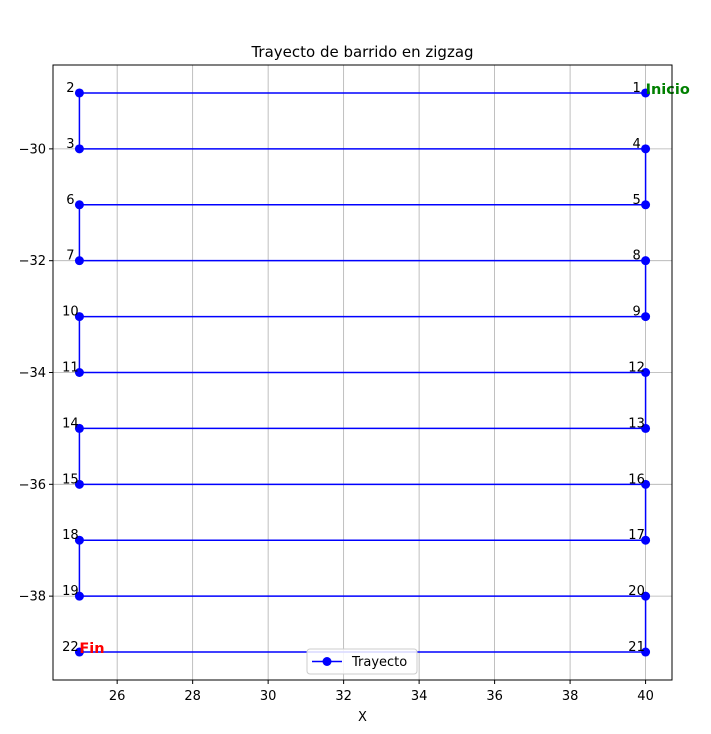 The image size is (711, 734). I want to click on x-tick-label: 28, so click(192, 696).